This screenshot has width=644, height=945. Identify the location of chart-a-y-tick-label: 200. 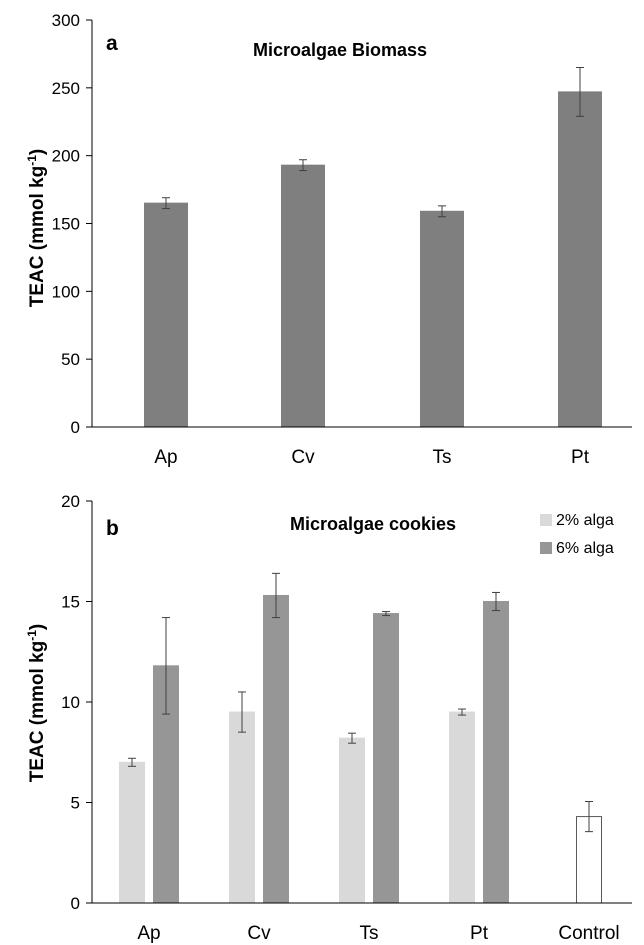
(66, 156).